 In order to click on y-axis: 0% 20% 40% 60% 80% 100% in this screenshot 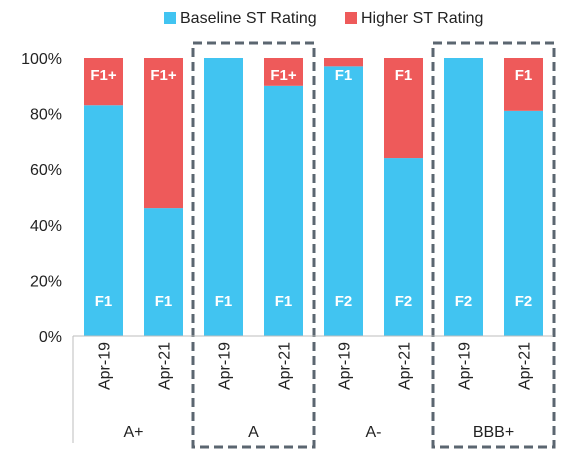, I will do `click(41, 198)`.